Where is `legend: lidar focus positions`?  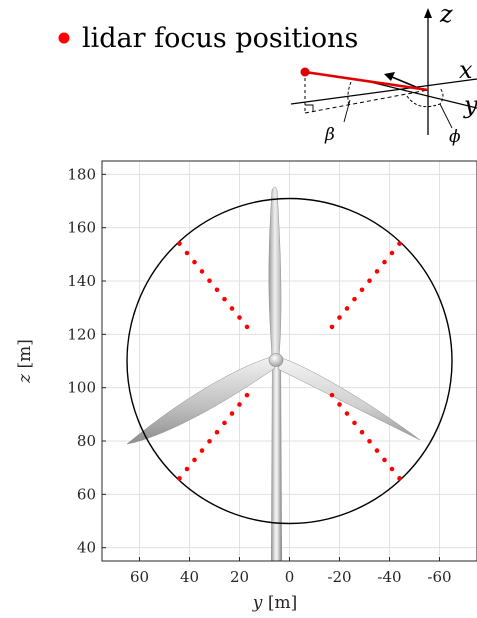
legend: lidar focus positions is located at coordinates (209, 38).